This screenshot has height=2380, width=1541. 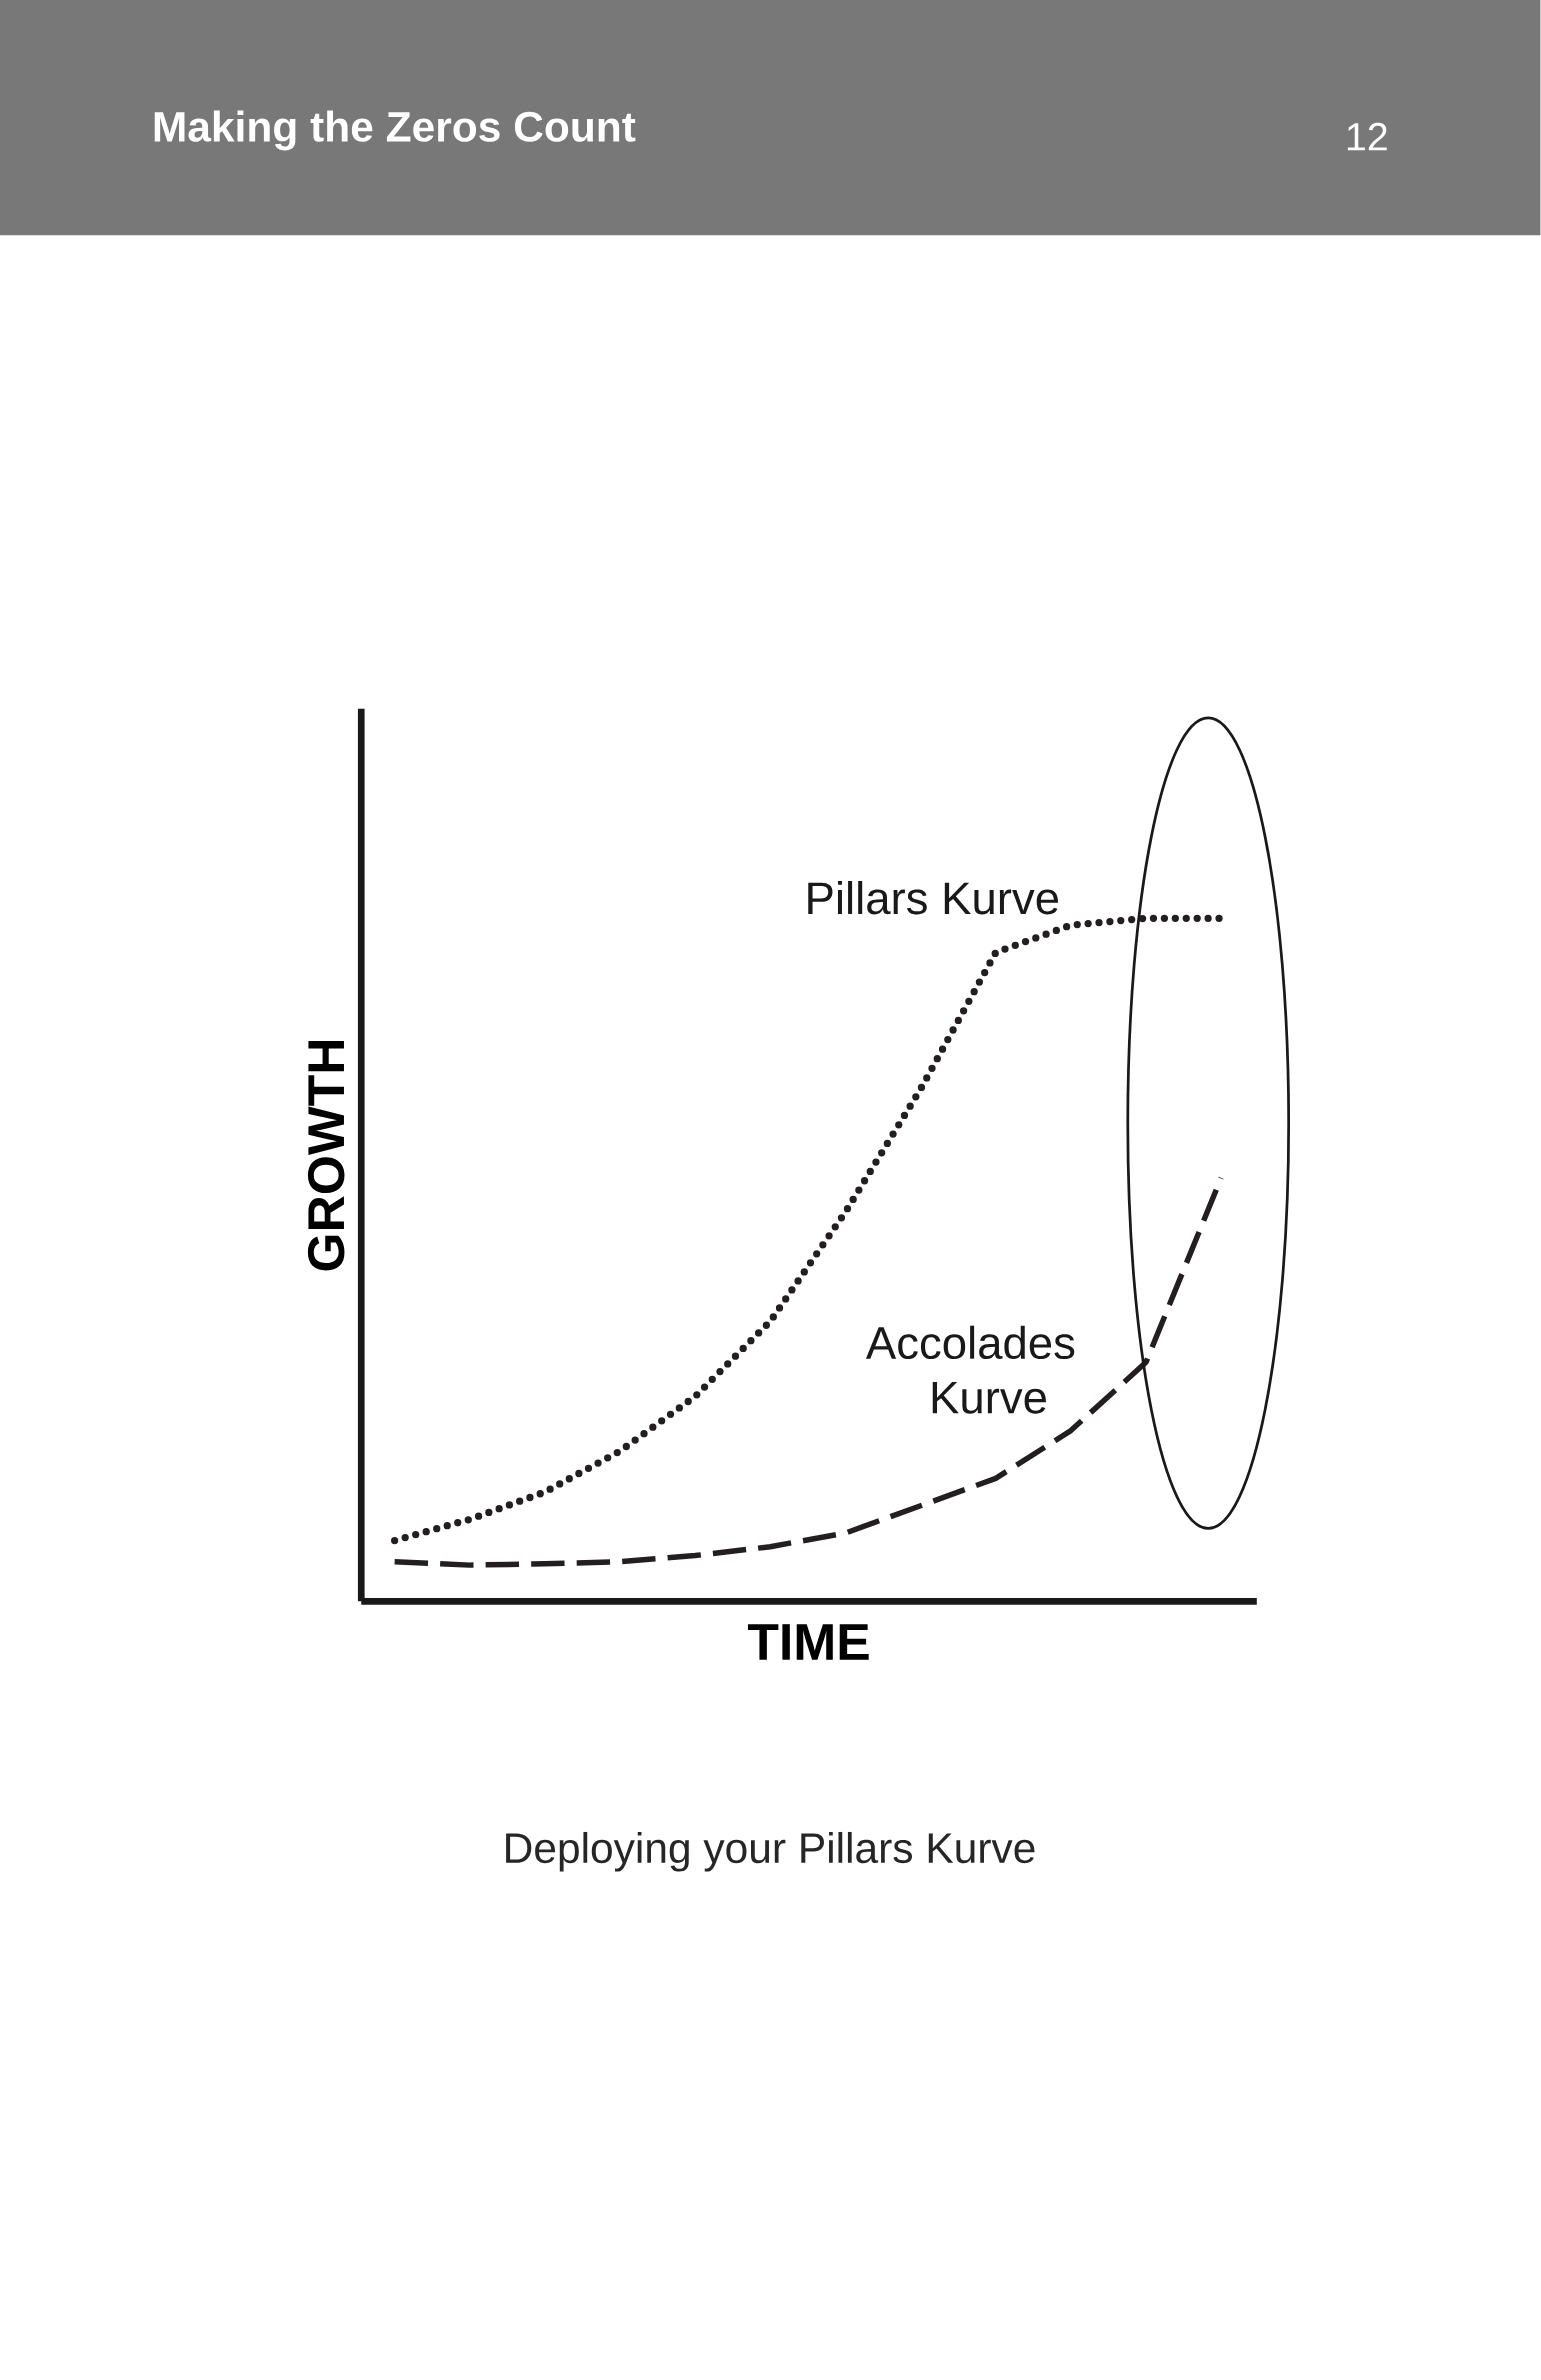 What do you see at coordinates (326, 1155) in the screenshot?
I see `y-axis-title: GROWTH` at bounding box center [326, 1155].